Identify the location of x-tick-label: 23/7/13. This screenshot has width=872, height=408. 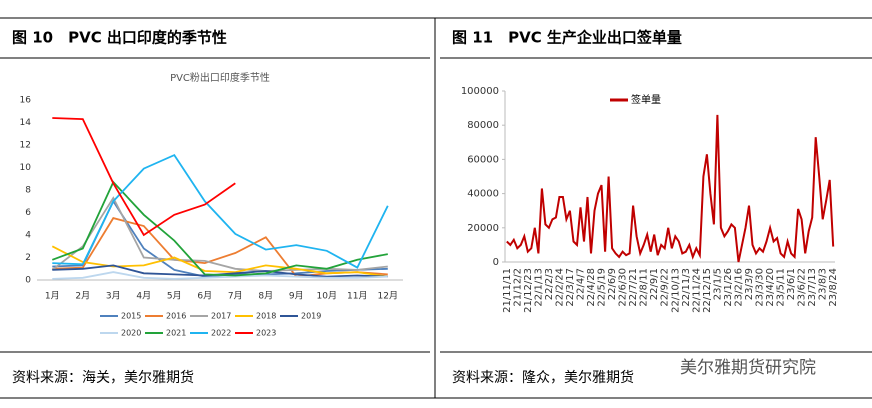
(812, 287).